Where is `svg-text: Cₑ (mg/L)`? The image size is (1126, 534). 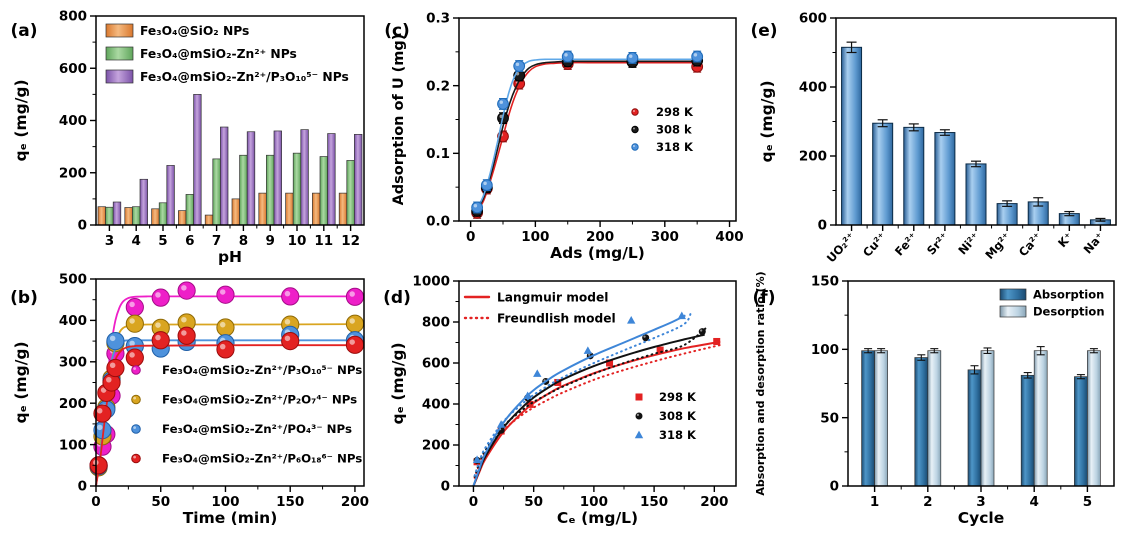 svg-text: Cₑ (mg/L) is located at coordinates (597, 518).